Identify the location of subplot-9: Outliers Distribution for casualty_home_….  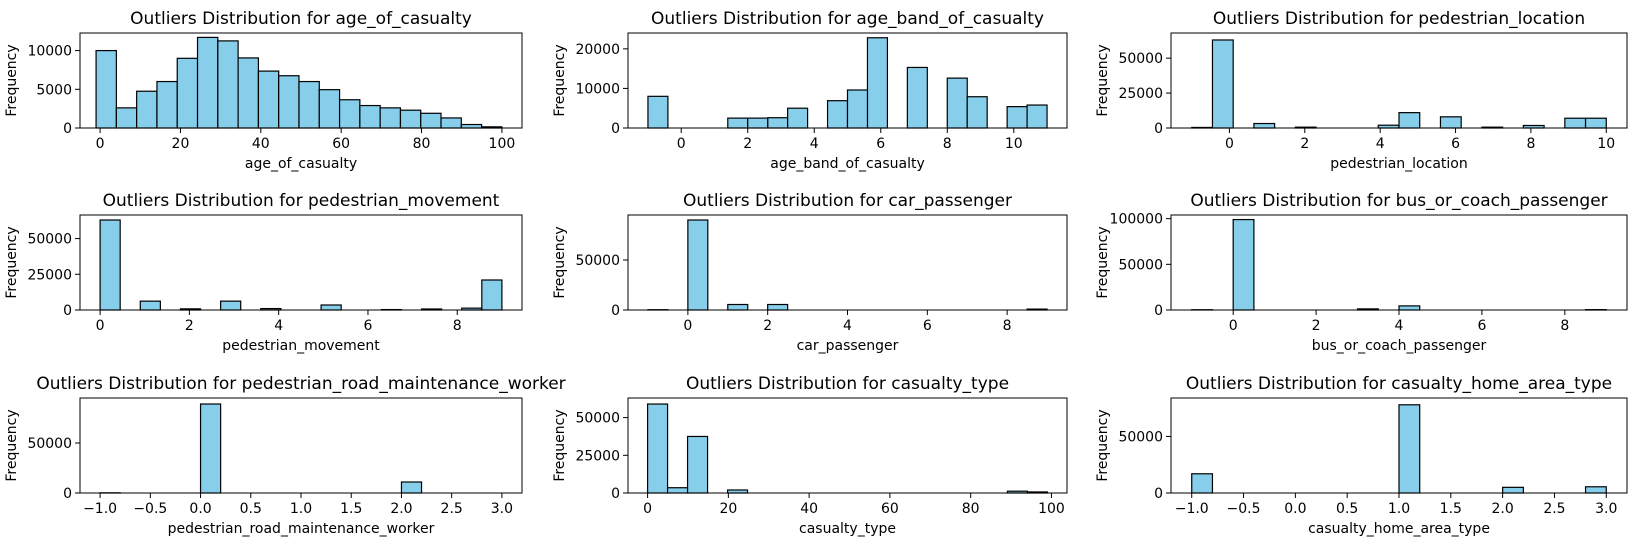
(1361, 455).